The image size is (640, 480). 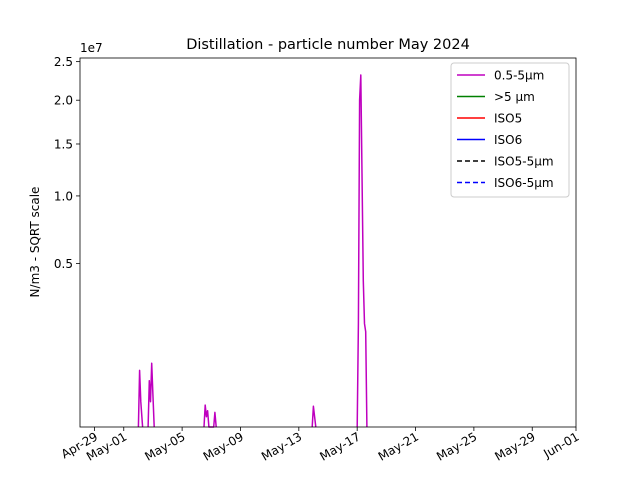 I want to click on x-tick-label: May-09, so click(x=223, y=446).